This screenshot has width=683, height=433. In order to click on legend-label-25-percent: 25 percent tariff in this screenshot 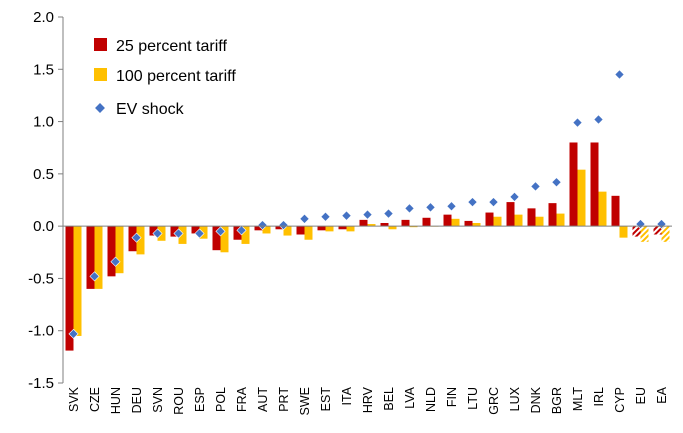, I will do `click(171, 46)`.